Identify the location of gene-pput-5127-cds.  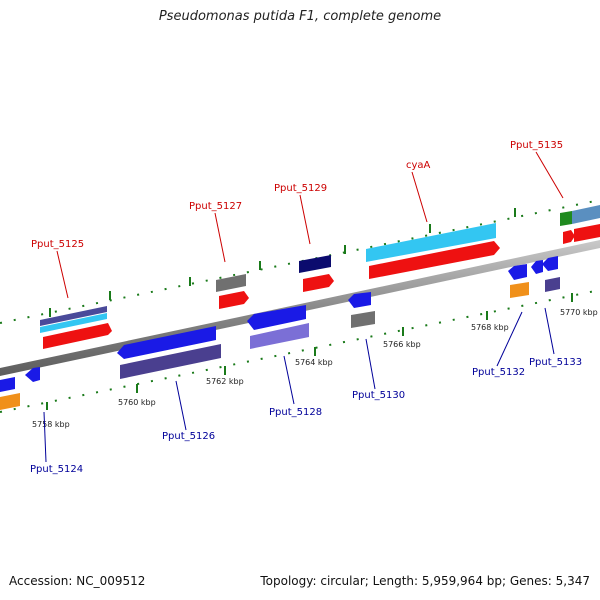
(231, 283).